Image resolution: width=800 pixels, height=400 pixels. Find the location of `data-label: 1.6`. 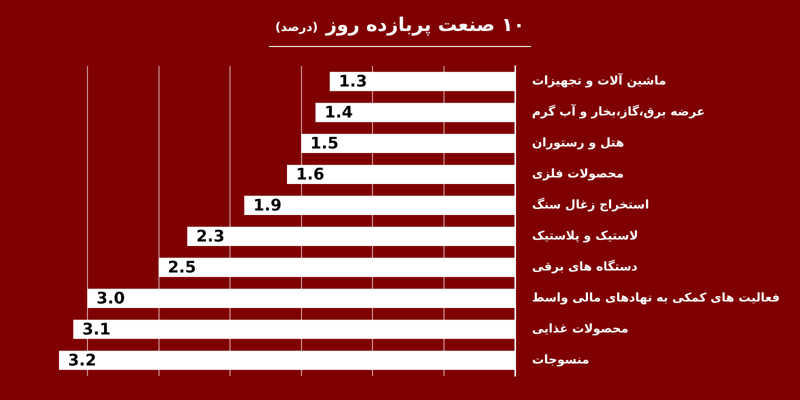

data-label: 1.6 is located at coordinates (310, 174).